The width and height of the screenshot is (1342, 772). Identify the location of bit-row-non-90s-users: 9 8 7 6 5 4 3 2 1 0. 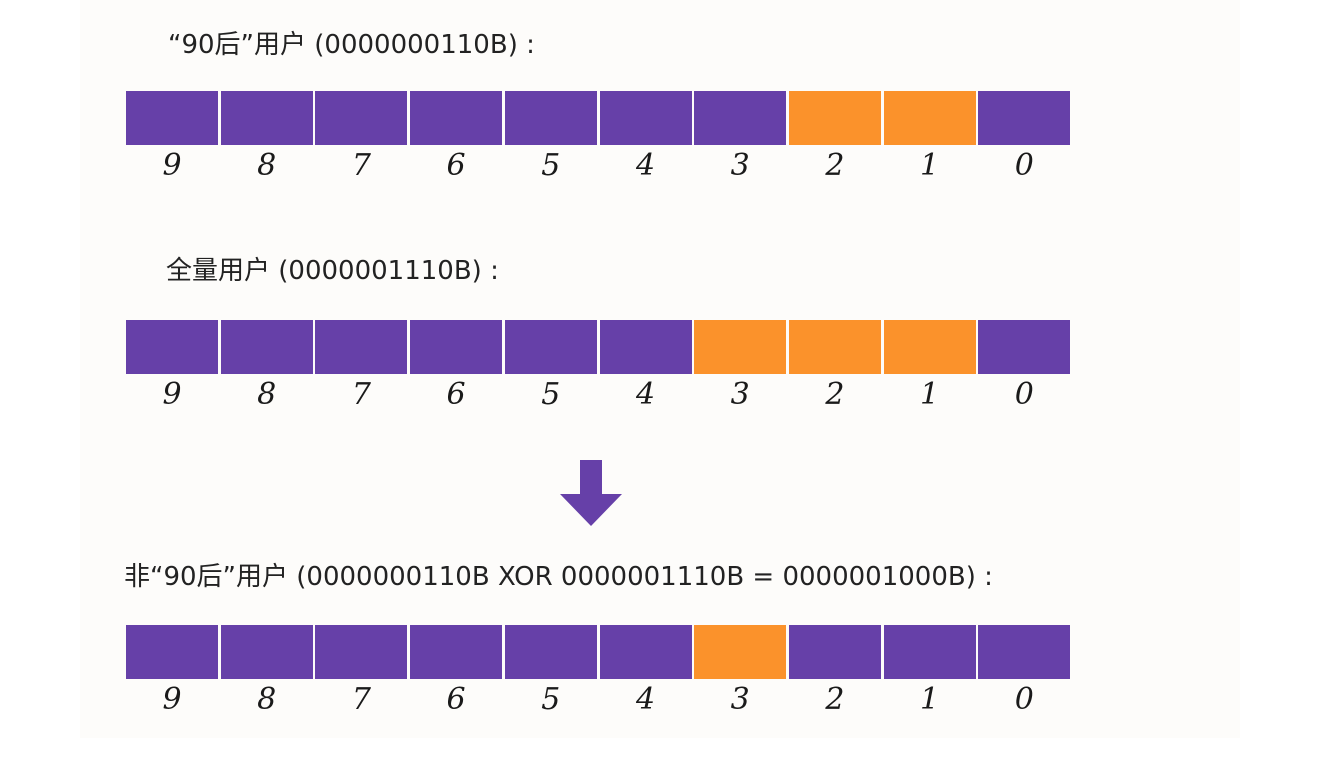
(599, 670).